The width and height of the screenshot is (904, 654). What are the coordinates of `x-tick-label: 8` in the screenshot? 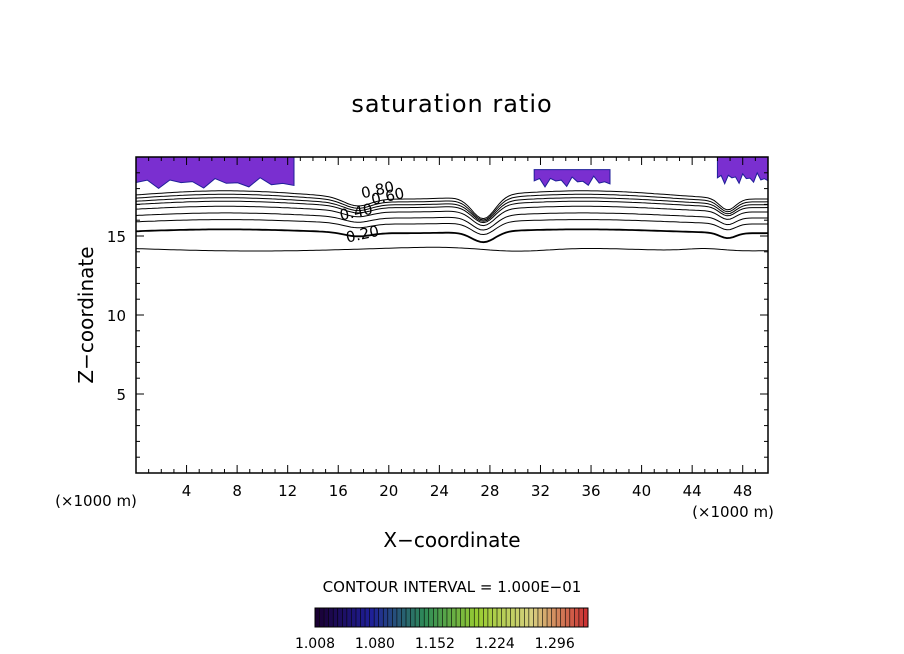 It's located at (237, 491).